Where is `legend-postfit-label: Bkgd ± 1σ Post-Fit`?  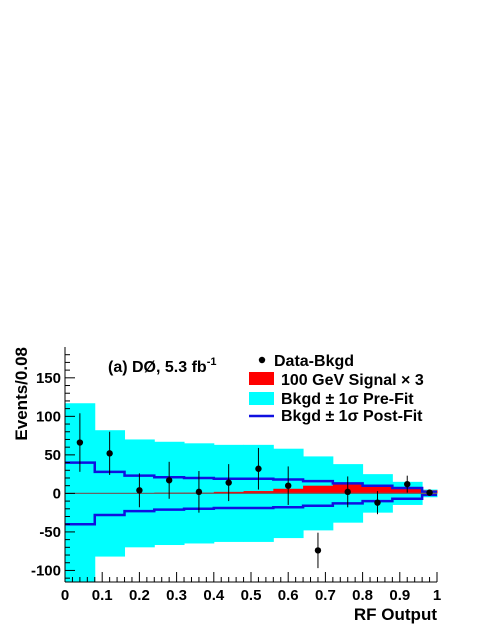 legend-postfit-label: Bkgd ± 1σ Post-Fit is located at coordinates (352, 416).